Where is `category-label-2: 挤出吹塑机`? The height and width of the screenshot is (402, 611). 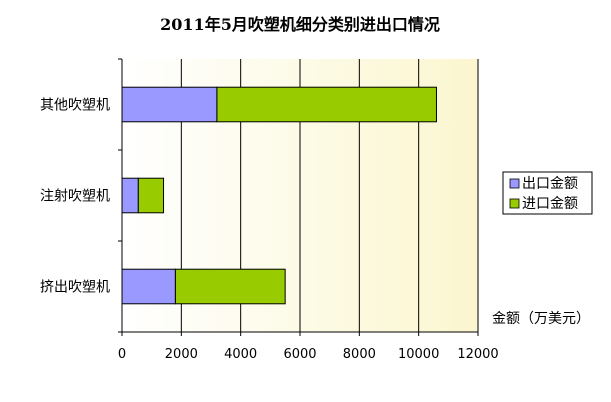
category-label-2: 挤出吹塑机 is located at coordinates (75, 288).